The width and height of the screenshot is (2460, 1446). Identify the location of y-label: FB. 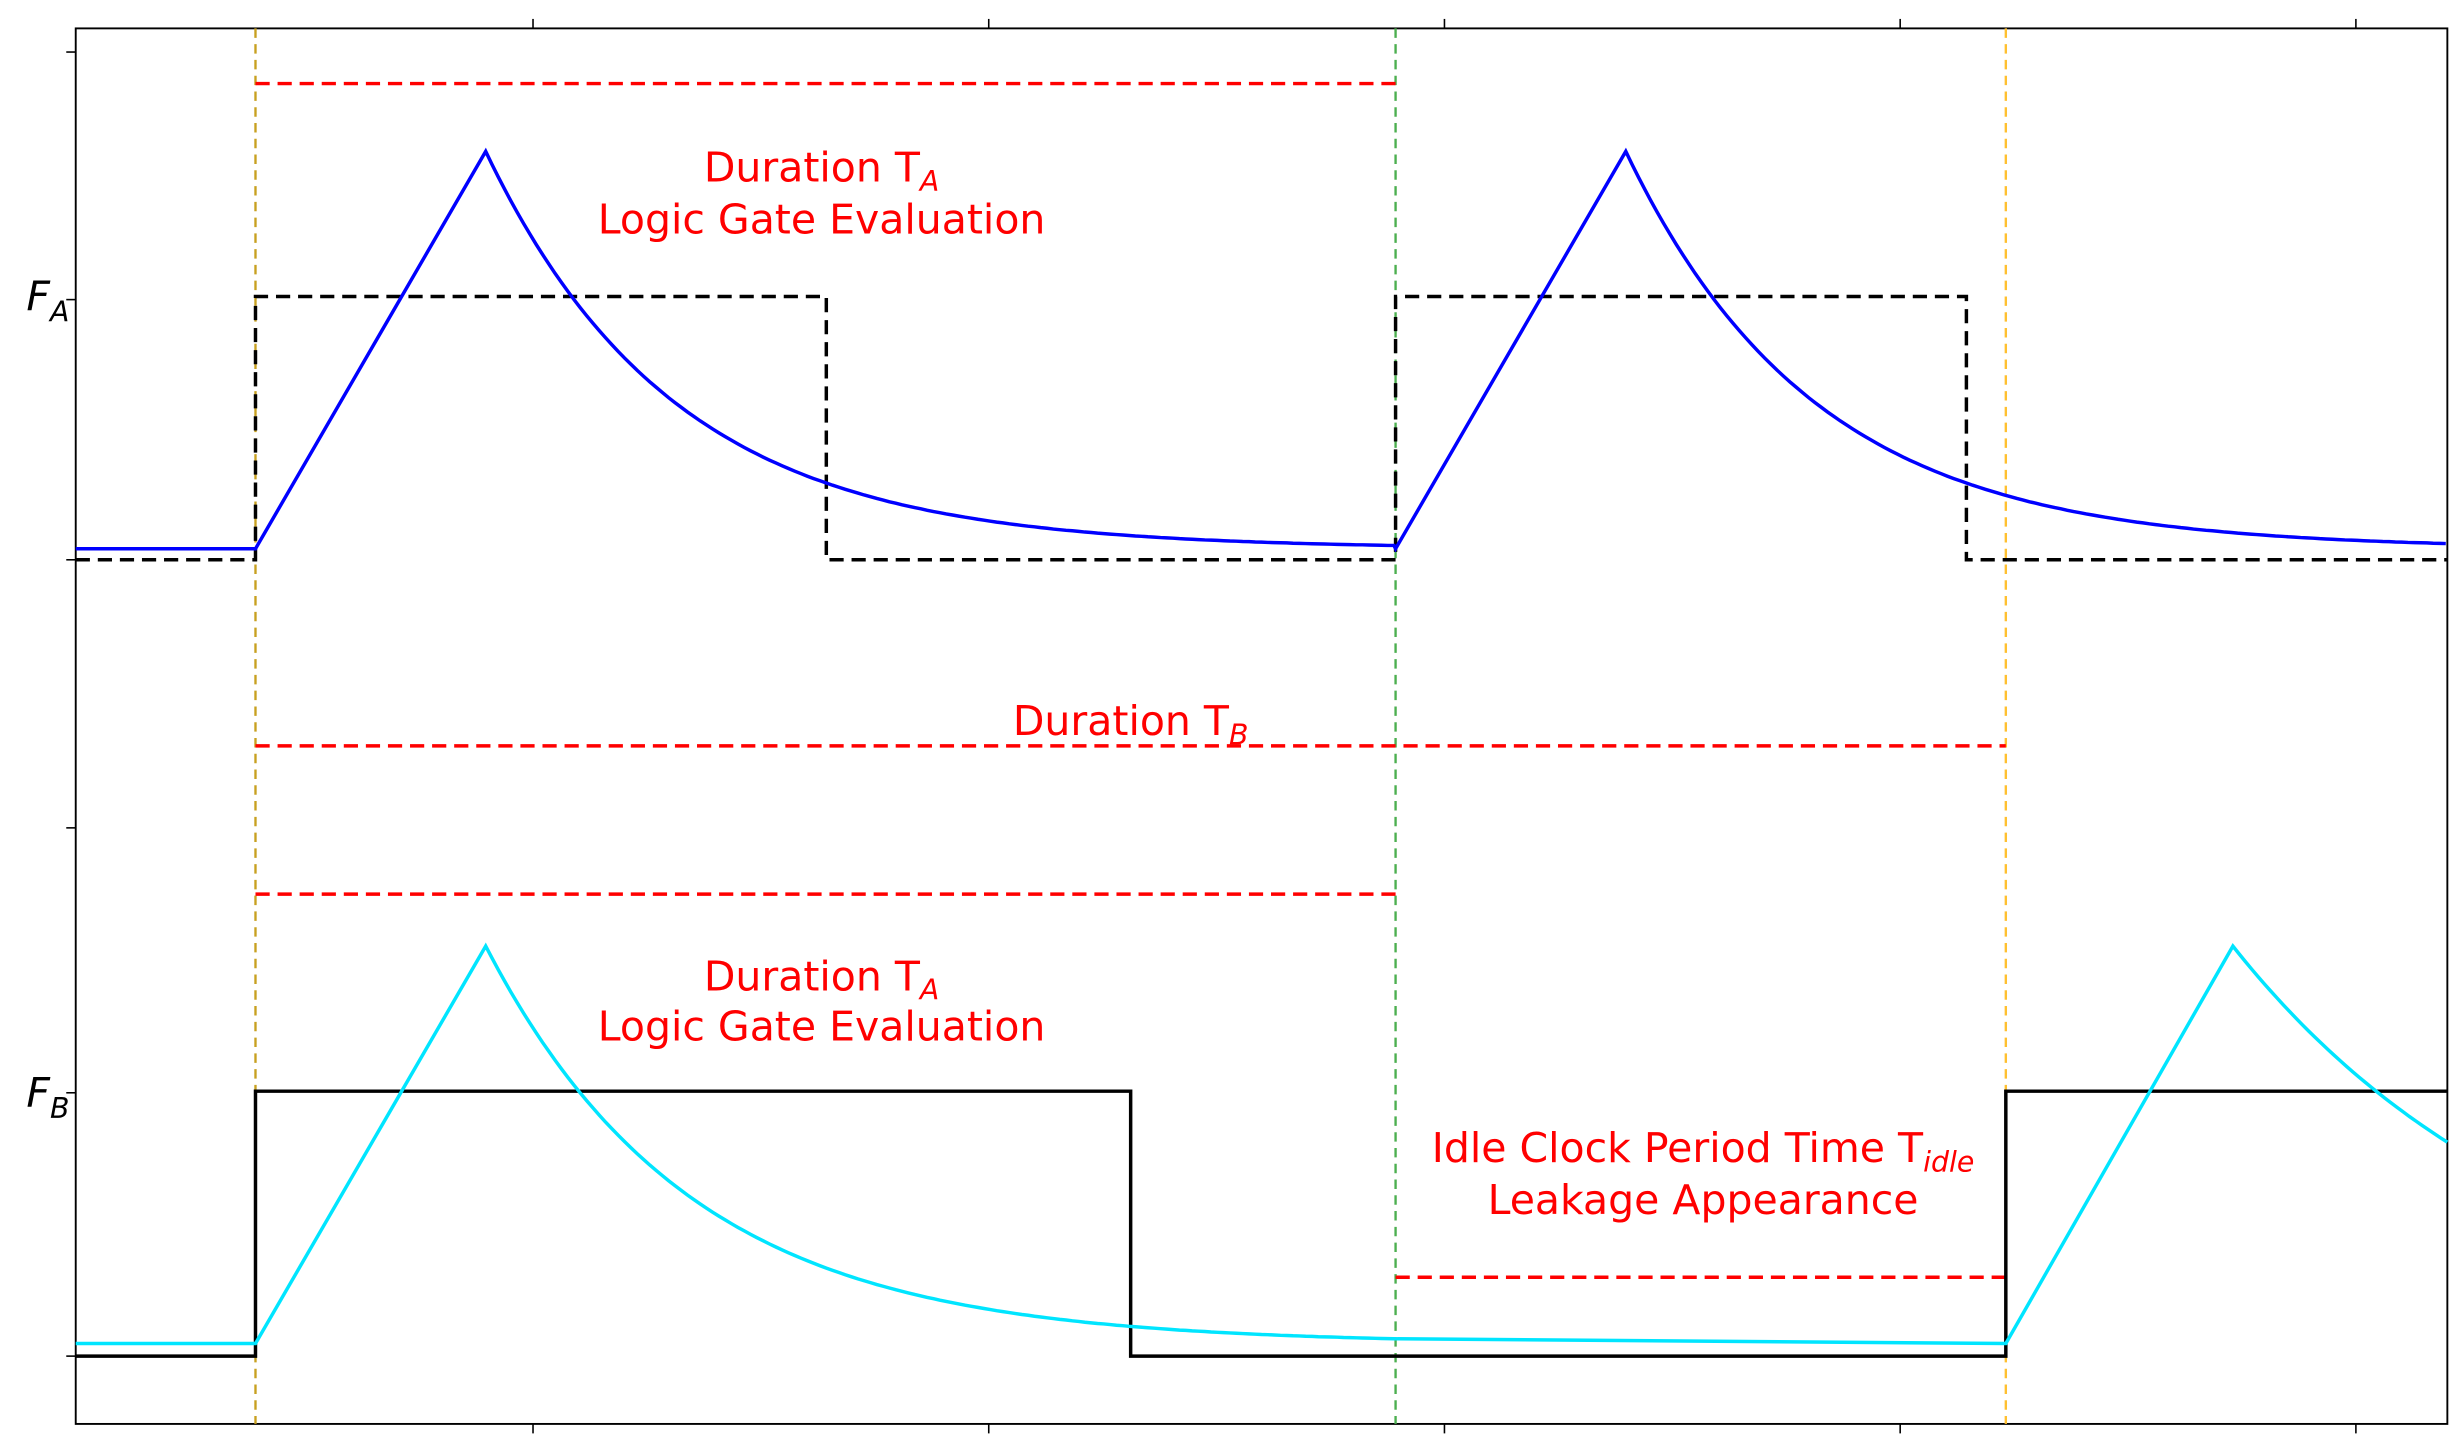
(47, 1097).